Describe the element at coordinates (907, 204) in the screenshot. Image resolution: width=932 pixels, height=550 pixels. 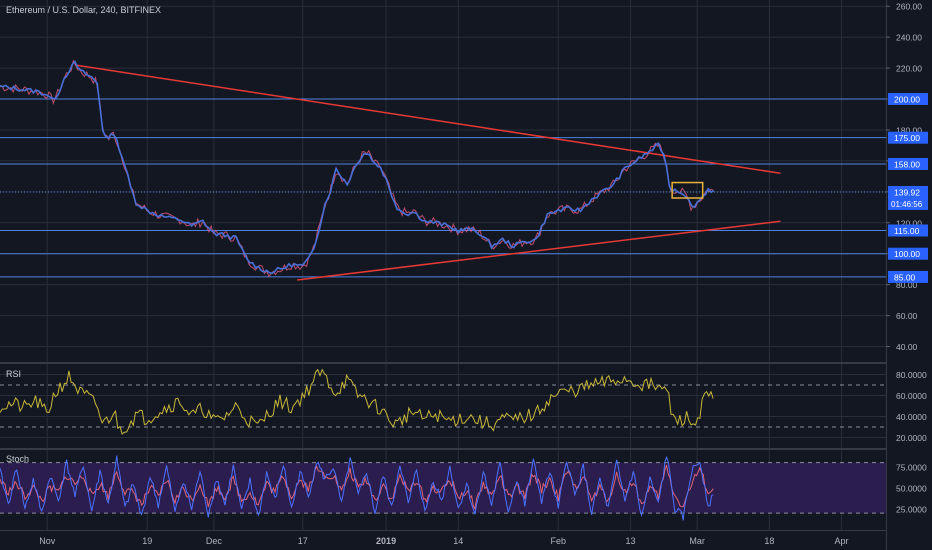
I see `countdown-label: 01:46:56` at that location.